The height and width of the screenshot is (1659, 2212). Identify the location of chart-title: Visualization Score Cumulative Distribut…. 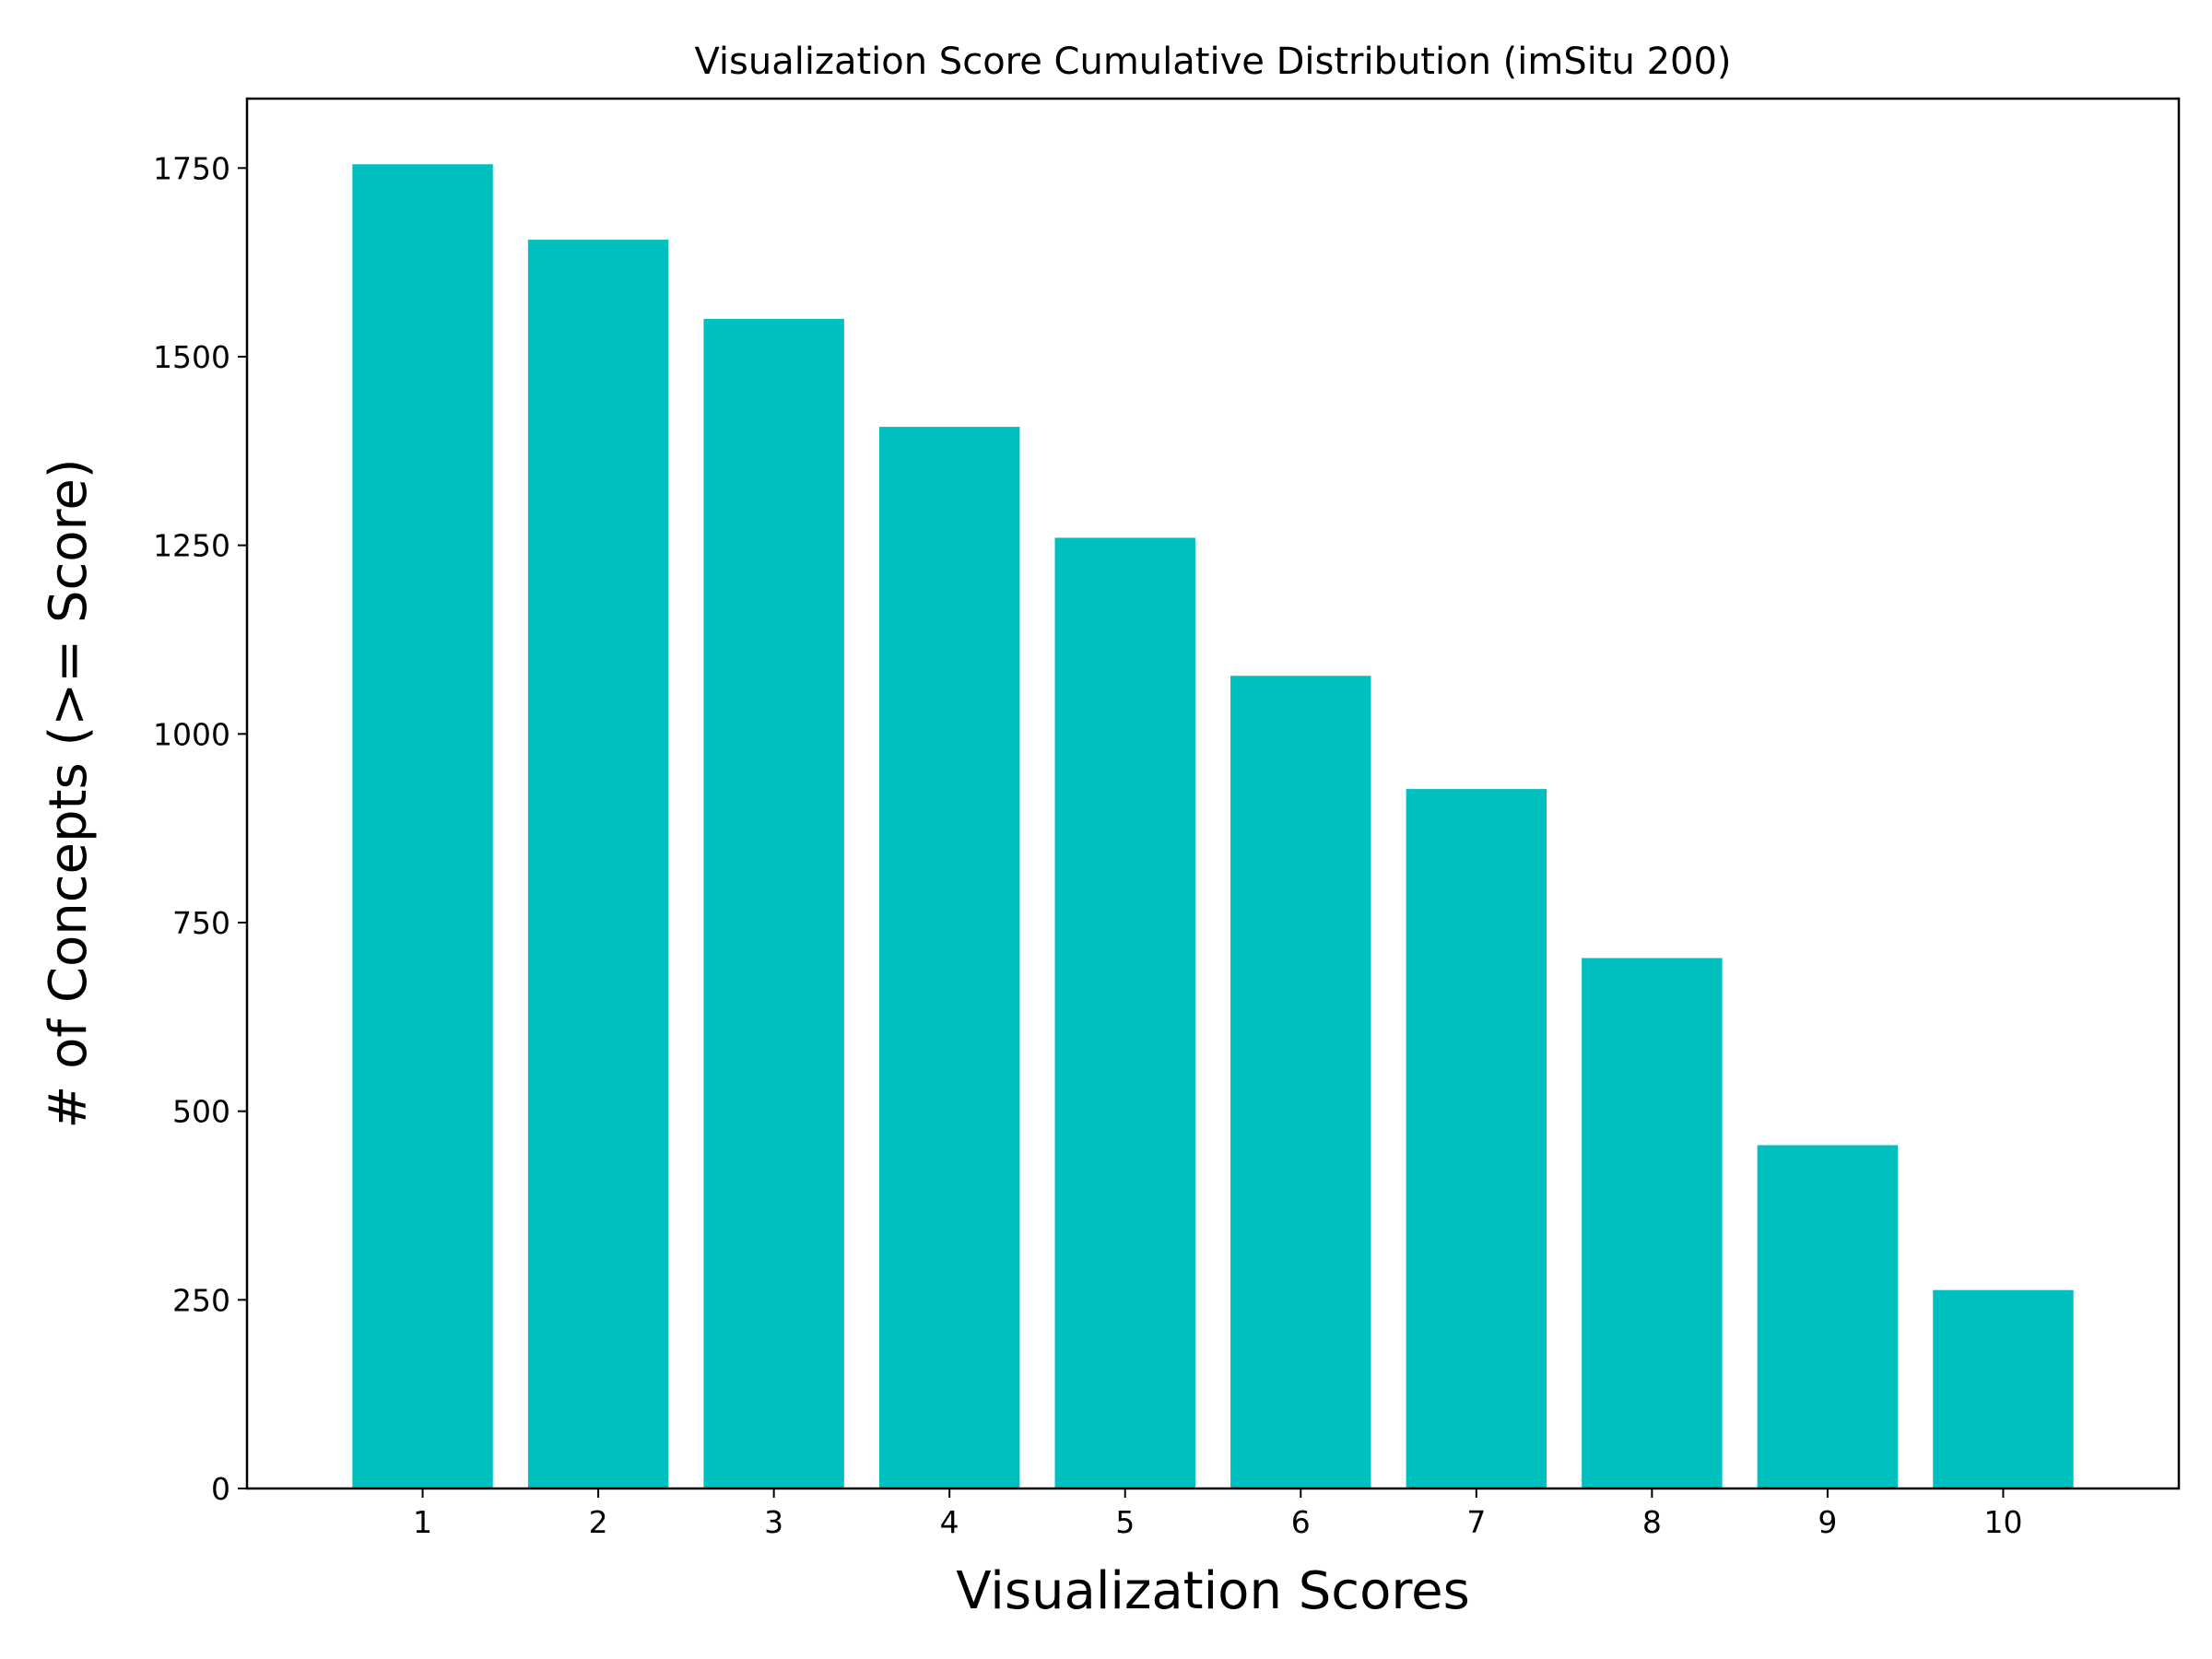
(1212, 62).